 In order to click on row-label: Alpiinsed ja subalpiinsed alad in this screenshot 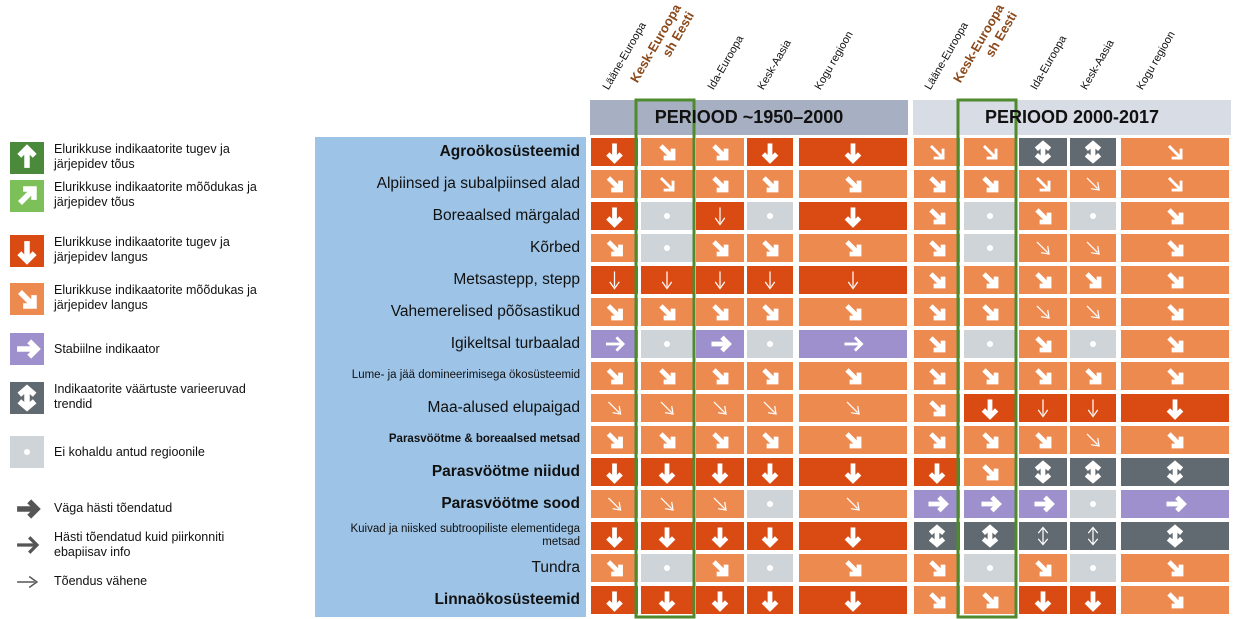, I will do `click(478, 183)`.